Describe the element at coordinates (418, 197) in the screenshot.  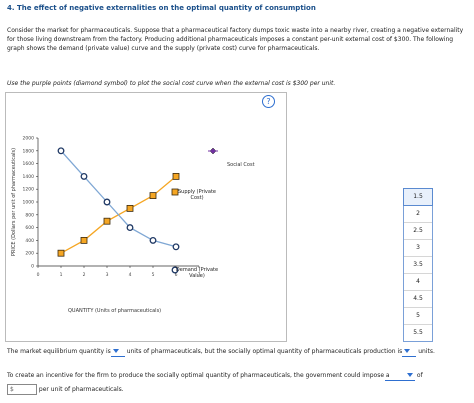
I see `dropdown-option: 1.5` at that location.